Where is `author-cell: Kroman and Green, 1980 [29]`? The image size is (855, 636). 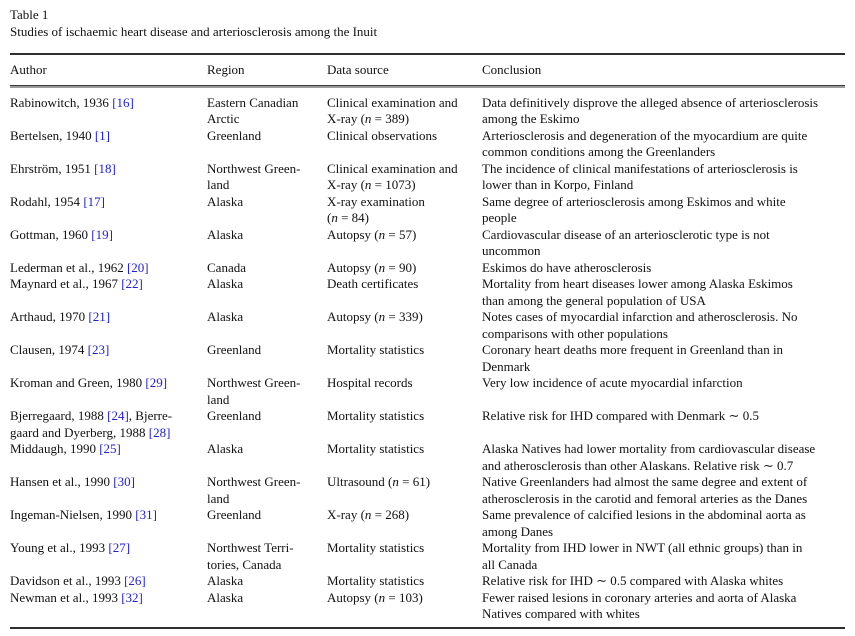
author-cell: Kroman and Green, 1980 [29] is located at coordinates (108, 391).